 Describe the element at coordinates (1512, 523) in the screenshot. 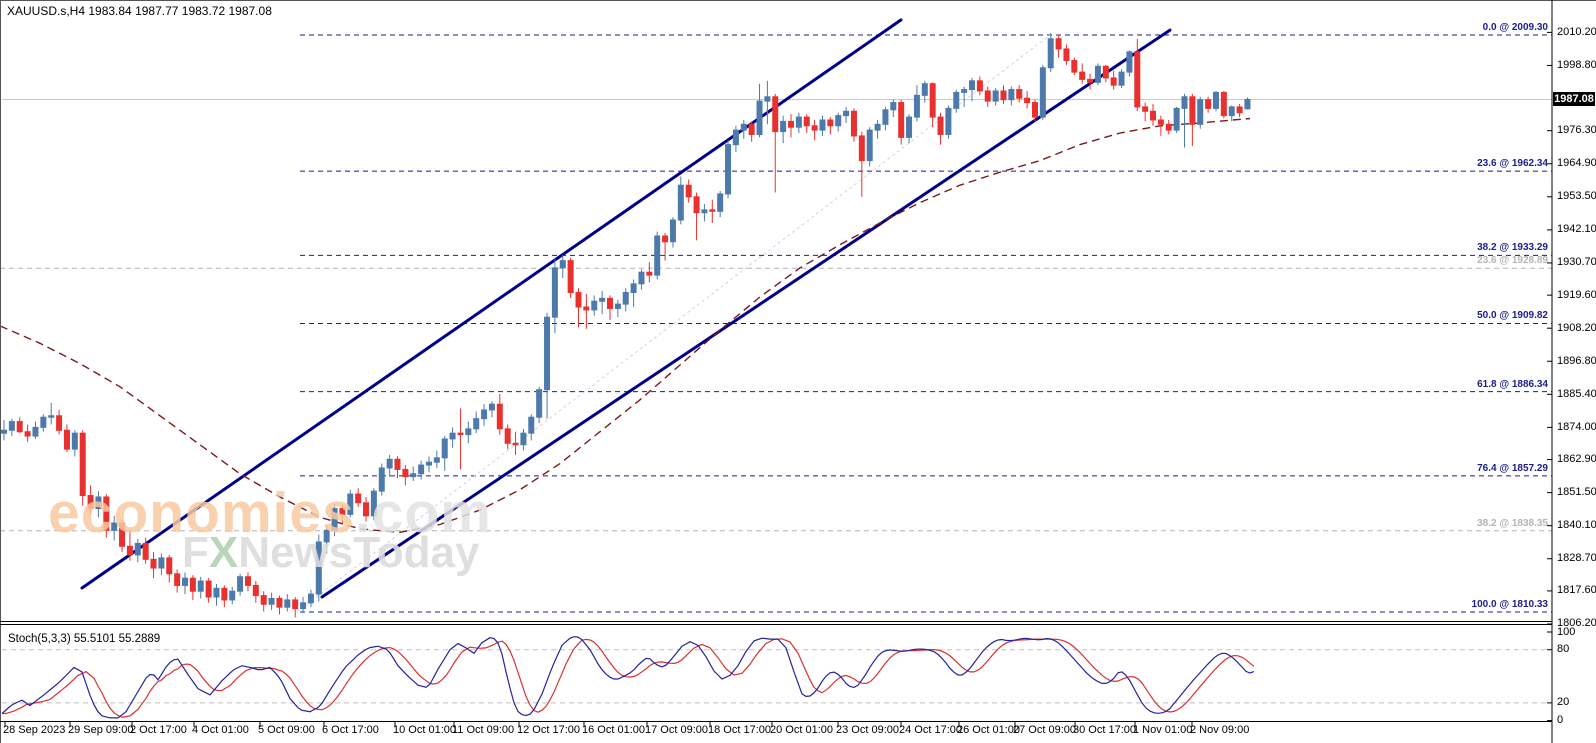

I see `fib-level-label: 38.2 @ 1838.35` at that location.